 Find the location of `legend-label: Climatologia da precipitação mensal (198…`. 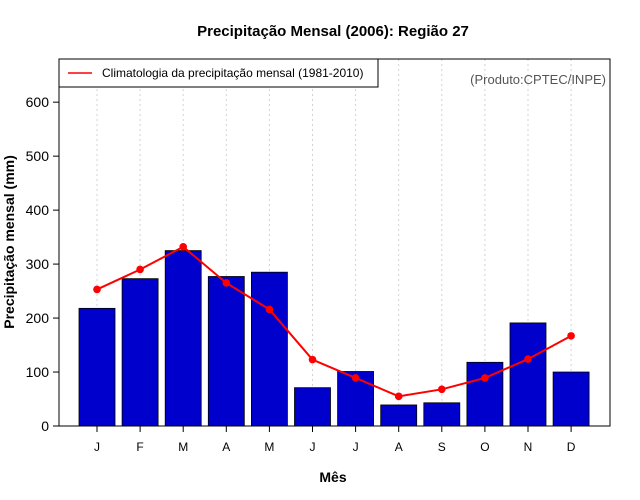

legend-label: Climatologia da precipitação mensal (198… is located at coordinates (232, 73).